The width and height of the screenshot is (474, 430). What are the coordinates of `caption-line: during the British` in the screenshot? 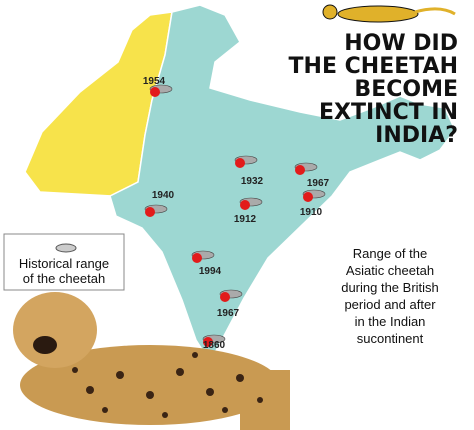 It's located at (390, 287).